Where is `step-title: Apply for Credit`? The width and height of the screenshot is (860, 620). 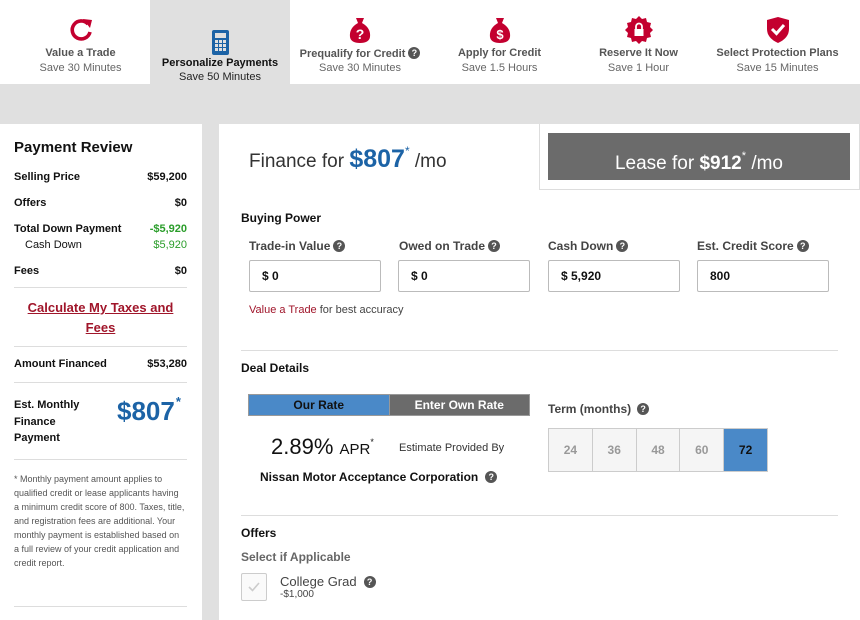 step-title: Apply for Credit is located at coordinates (499, 53).